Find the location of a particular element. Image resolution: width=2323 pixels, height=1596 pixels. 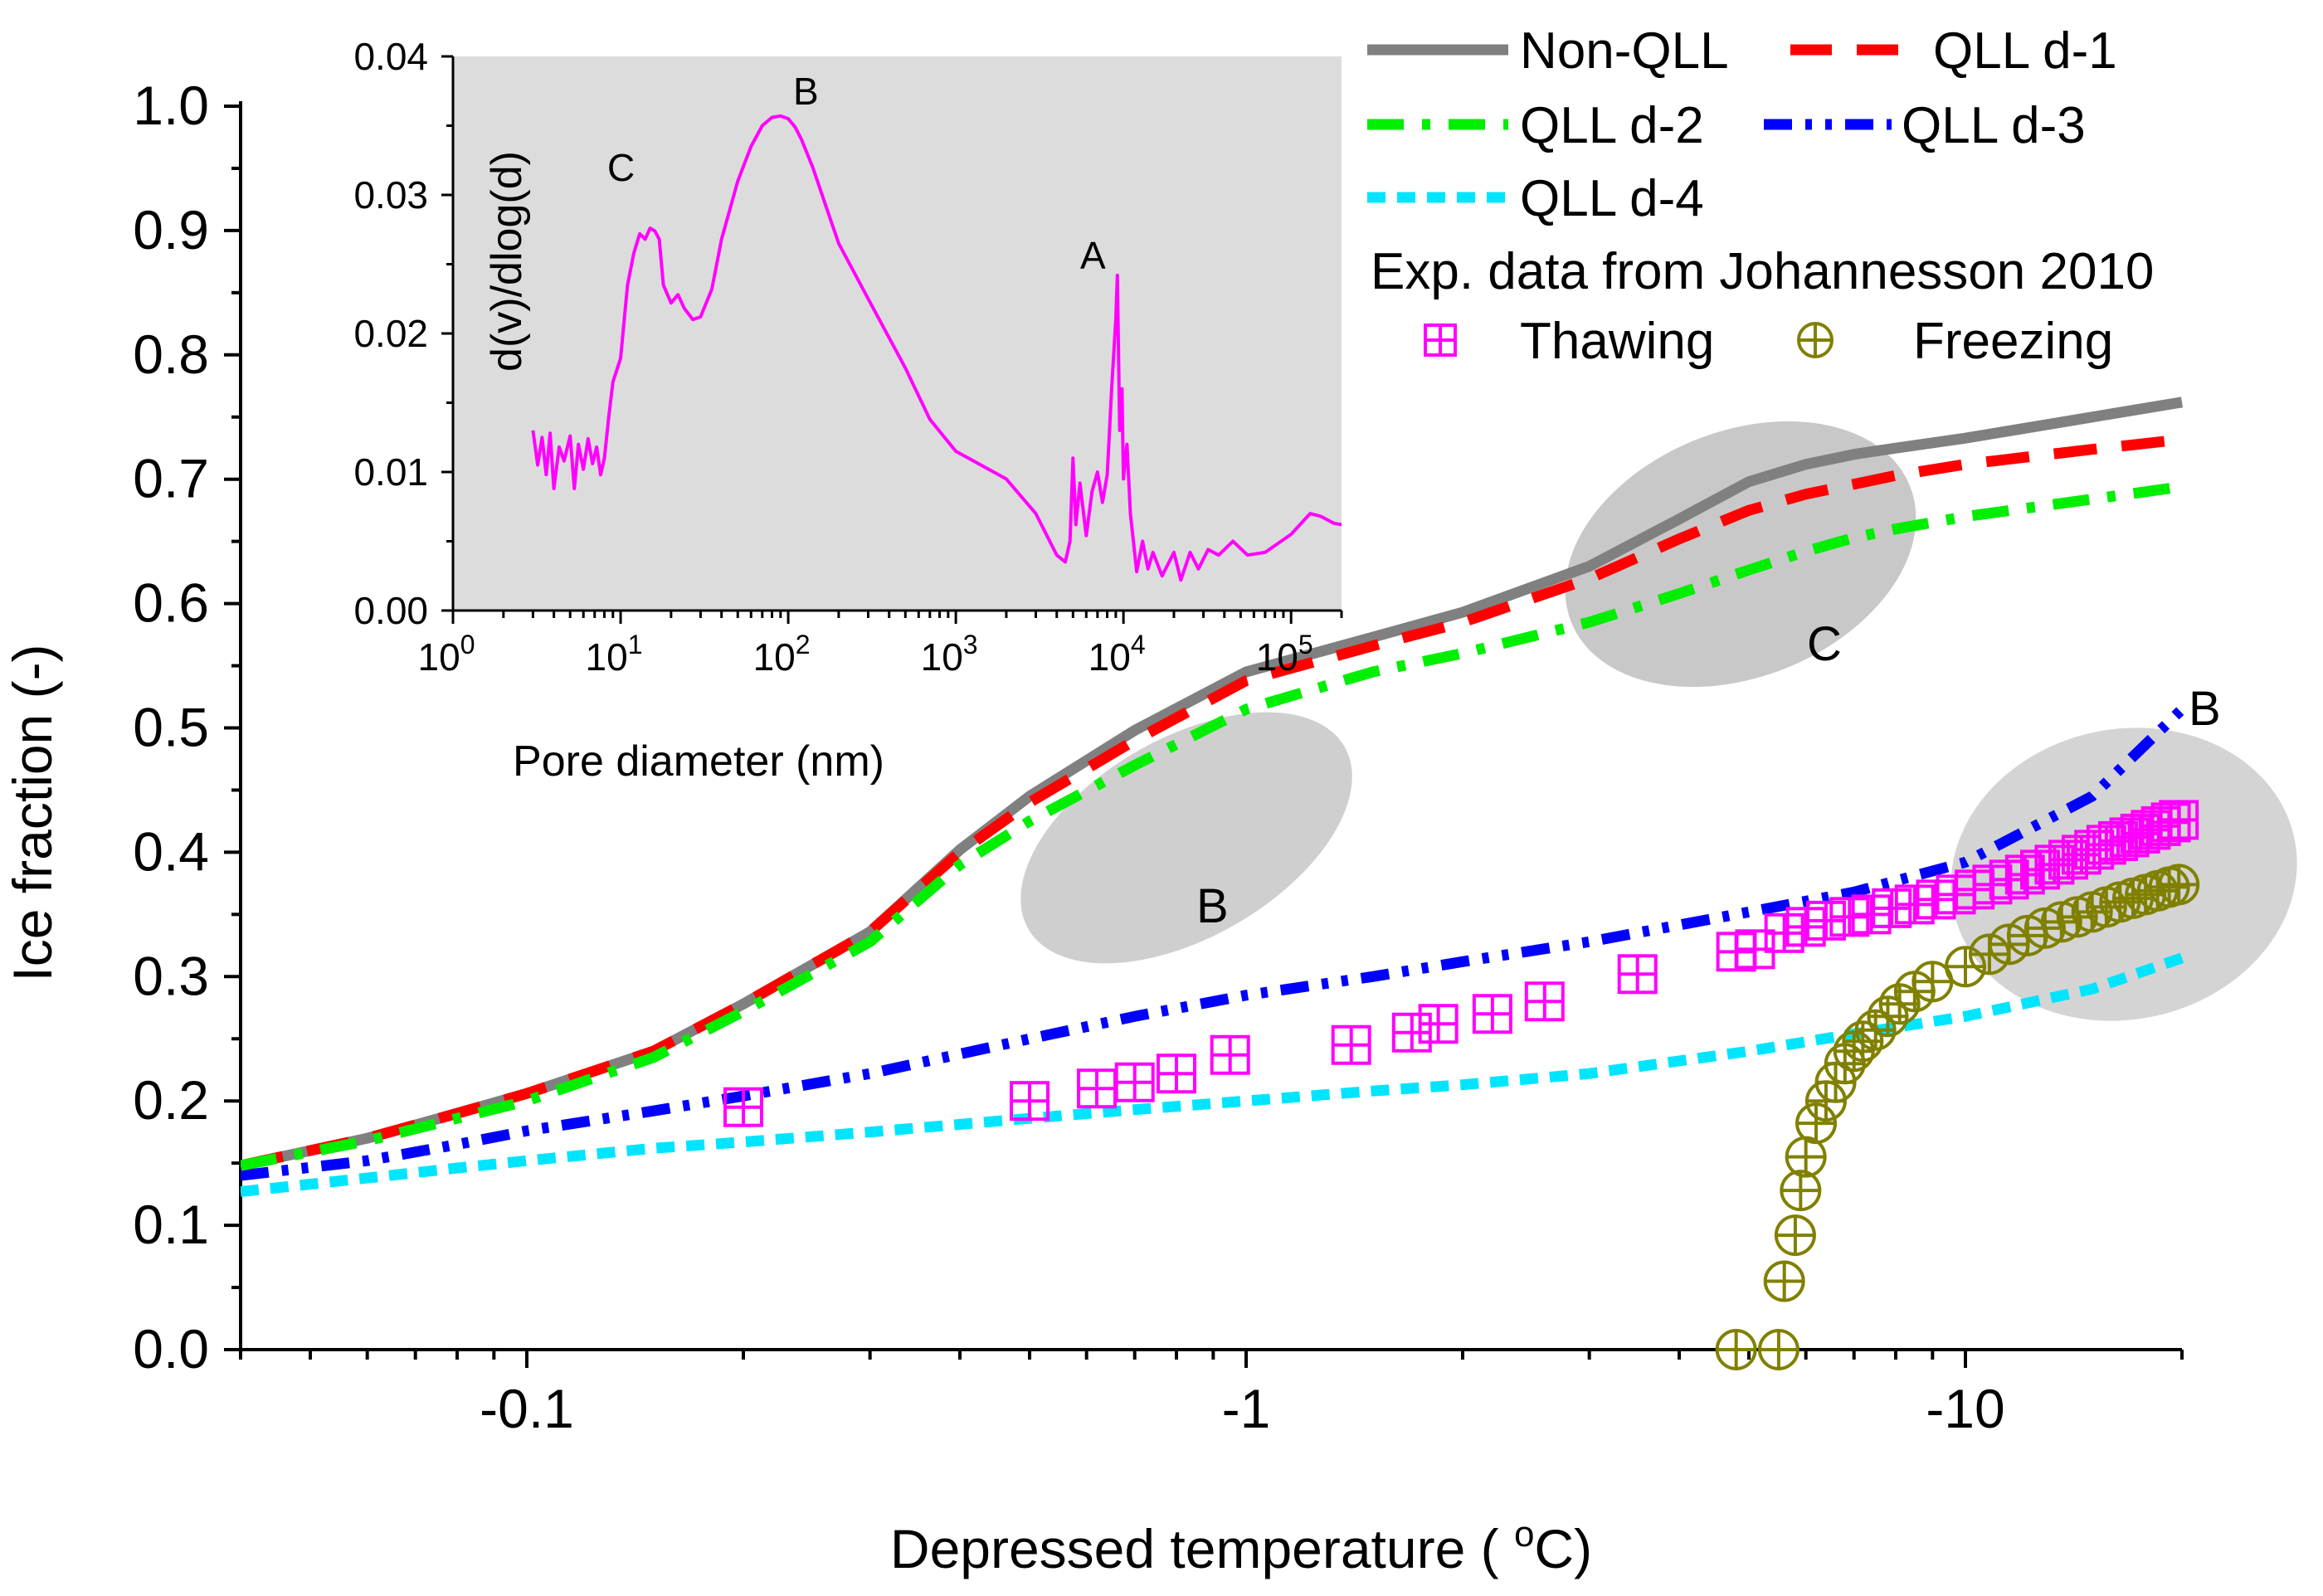

legend-label-qll-d2: QLL d-2 is located at coordinates (1612, 126).